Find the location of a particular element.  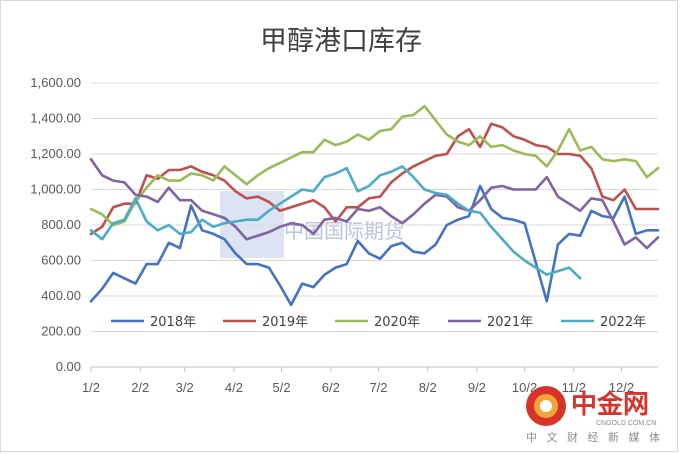

x-tick-label: 9/2 is located at coordinates (477, 387).